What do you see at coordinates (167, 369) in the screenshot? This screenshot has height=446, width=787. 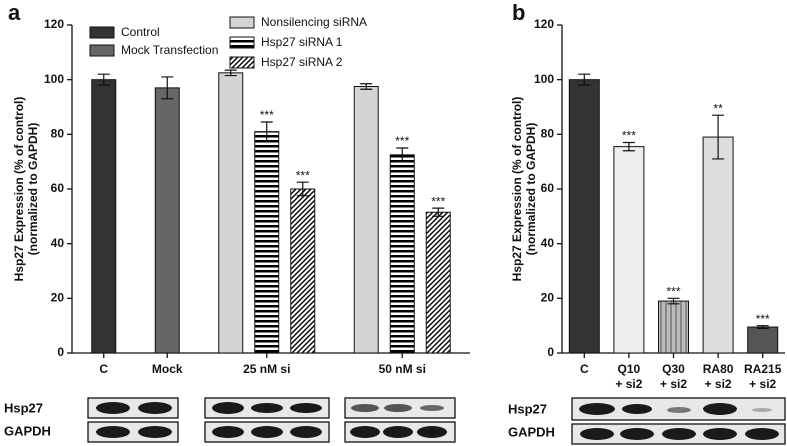 I see `x-tick-label: Mock` at bounding box center [167, 369].